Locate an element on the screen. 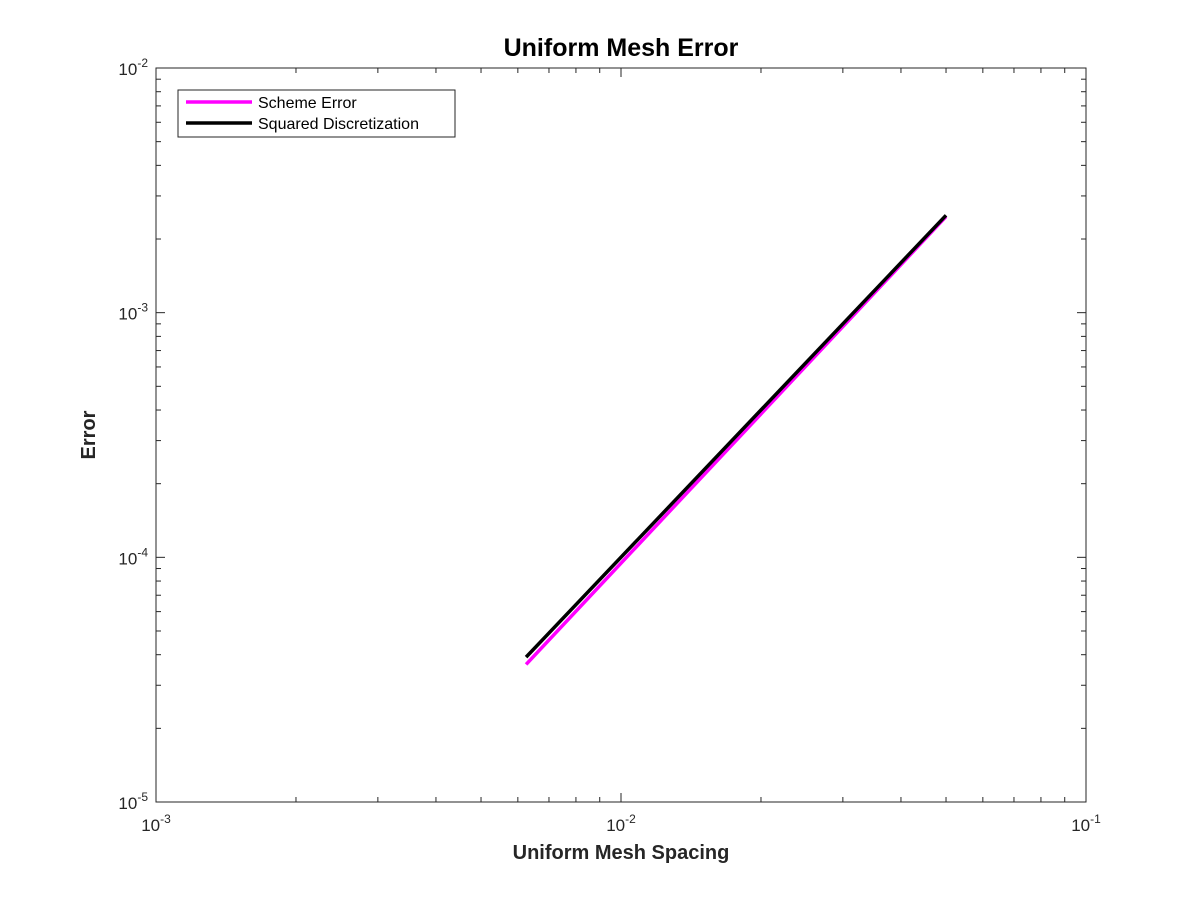 The height and width of the screenshot is (900, 1200). y-axis-label: Error is located at coordinates (89, 434).